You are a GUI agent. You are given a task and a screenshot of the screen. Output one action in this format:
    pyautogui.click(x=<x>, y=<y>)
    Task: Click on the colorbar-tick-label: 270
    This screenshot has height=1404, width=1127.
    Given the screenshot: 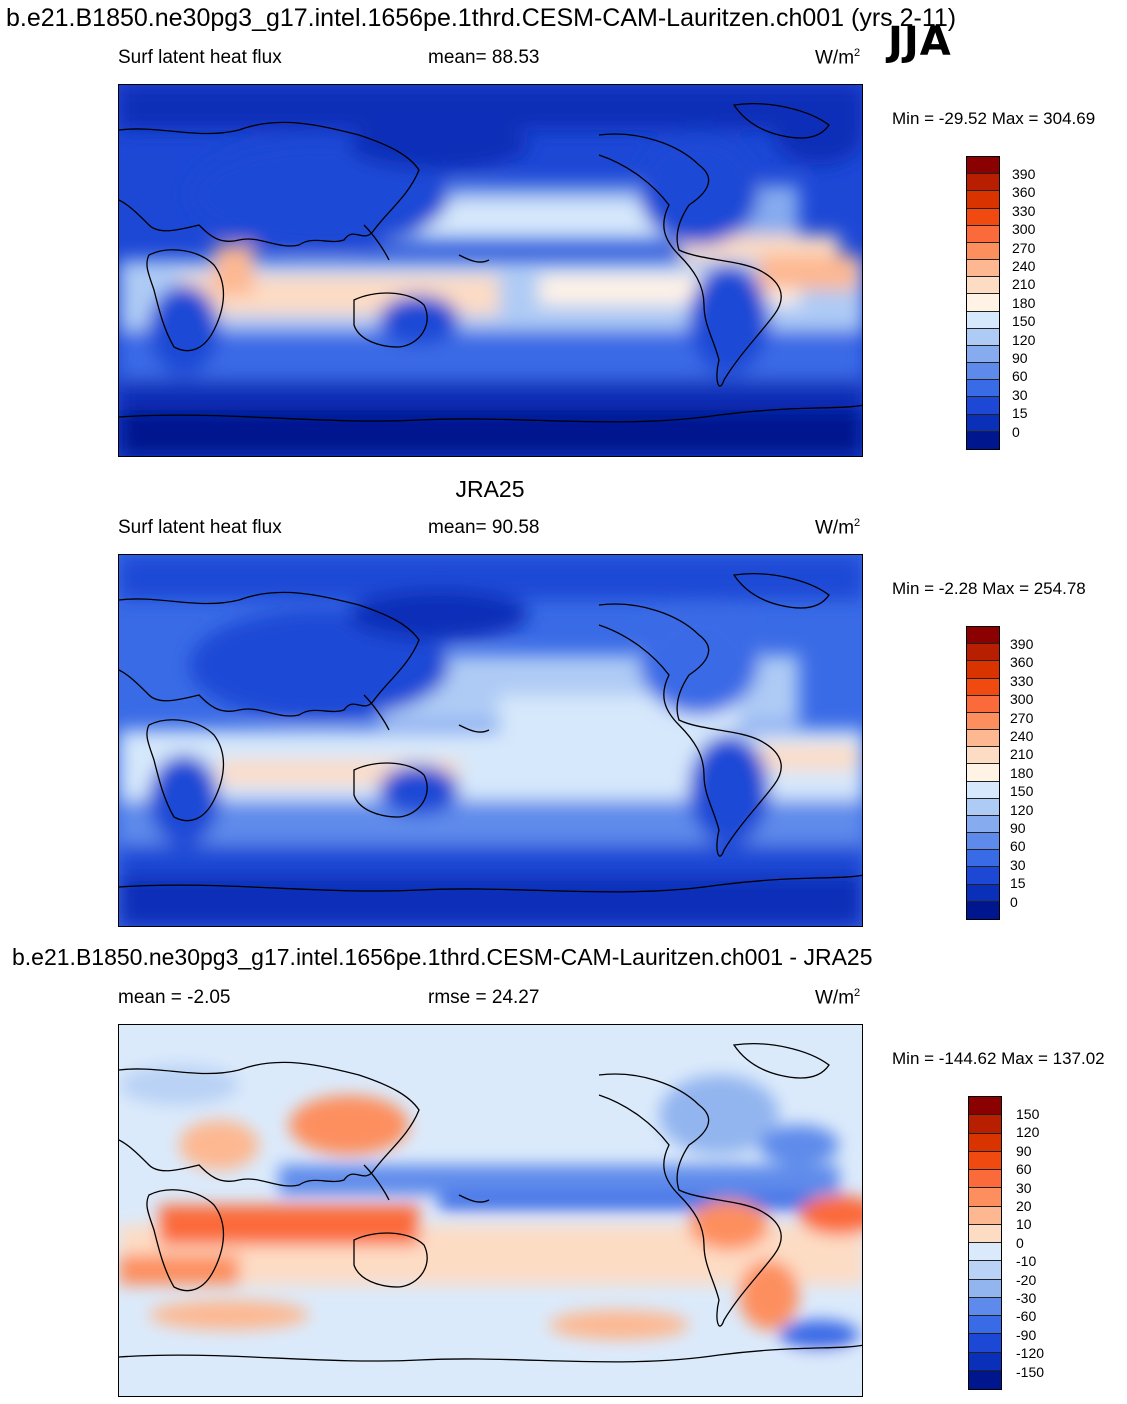 What is the action you would take?
    pyautogui.click(x=1024, y=247)
    